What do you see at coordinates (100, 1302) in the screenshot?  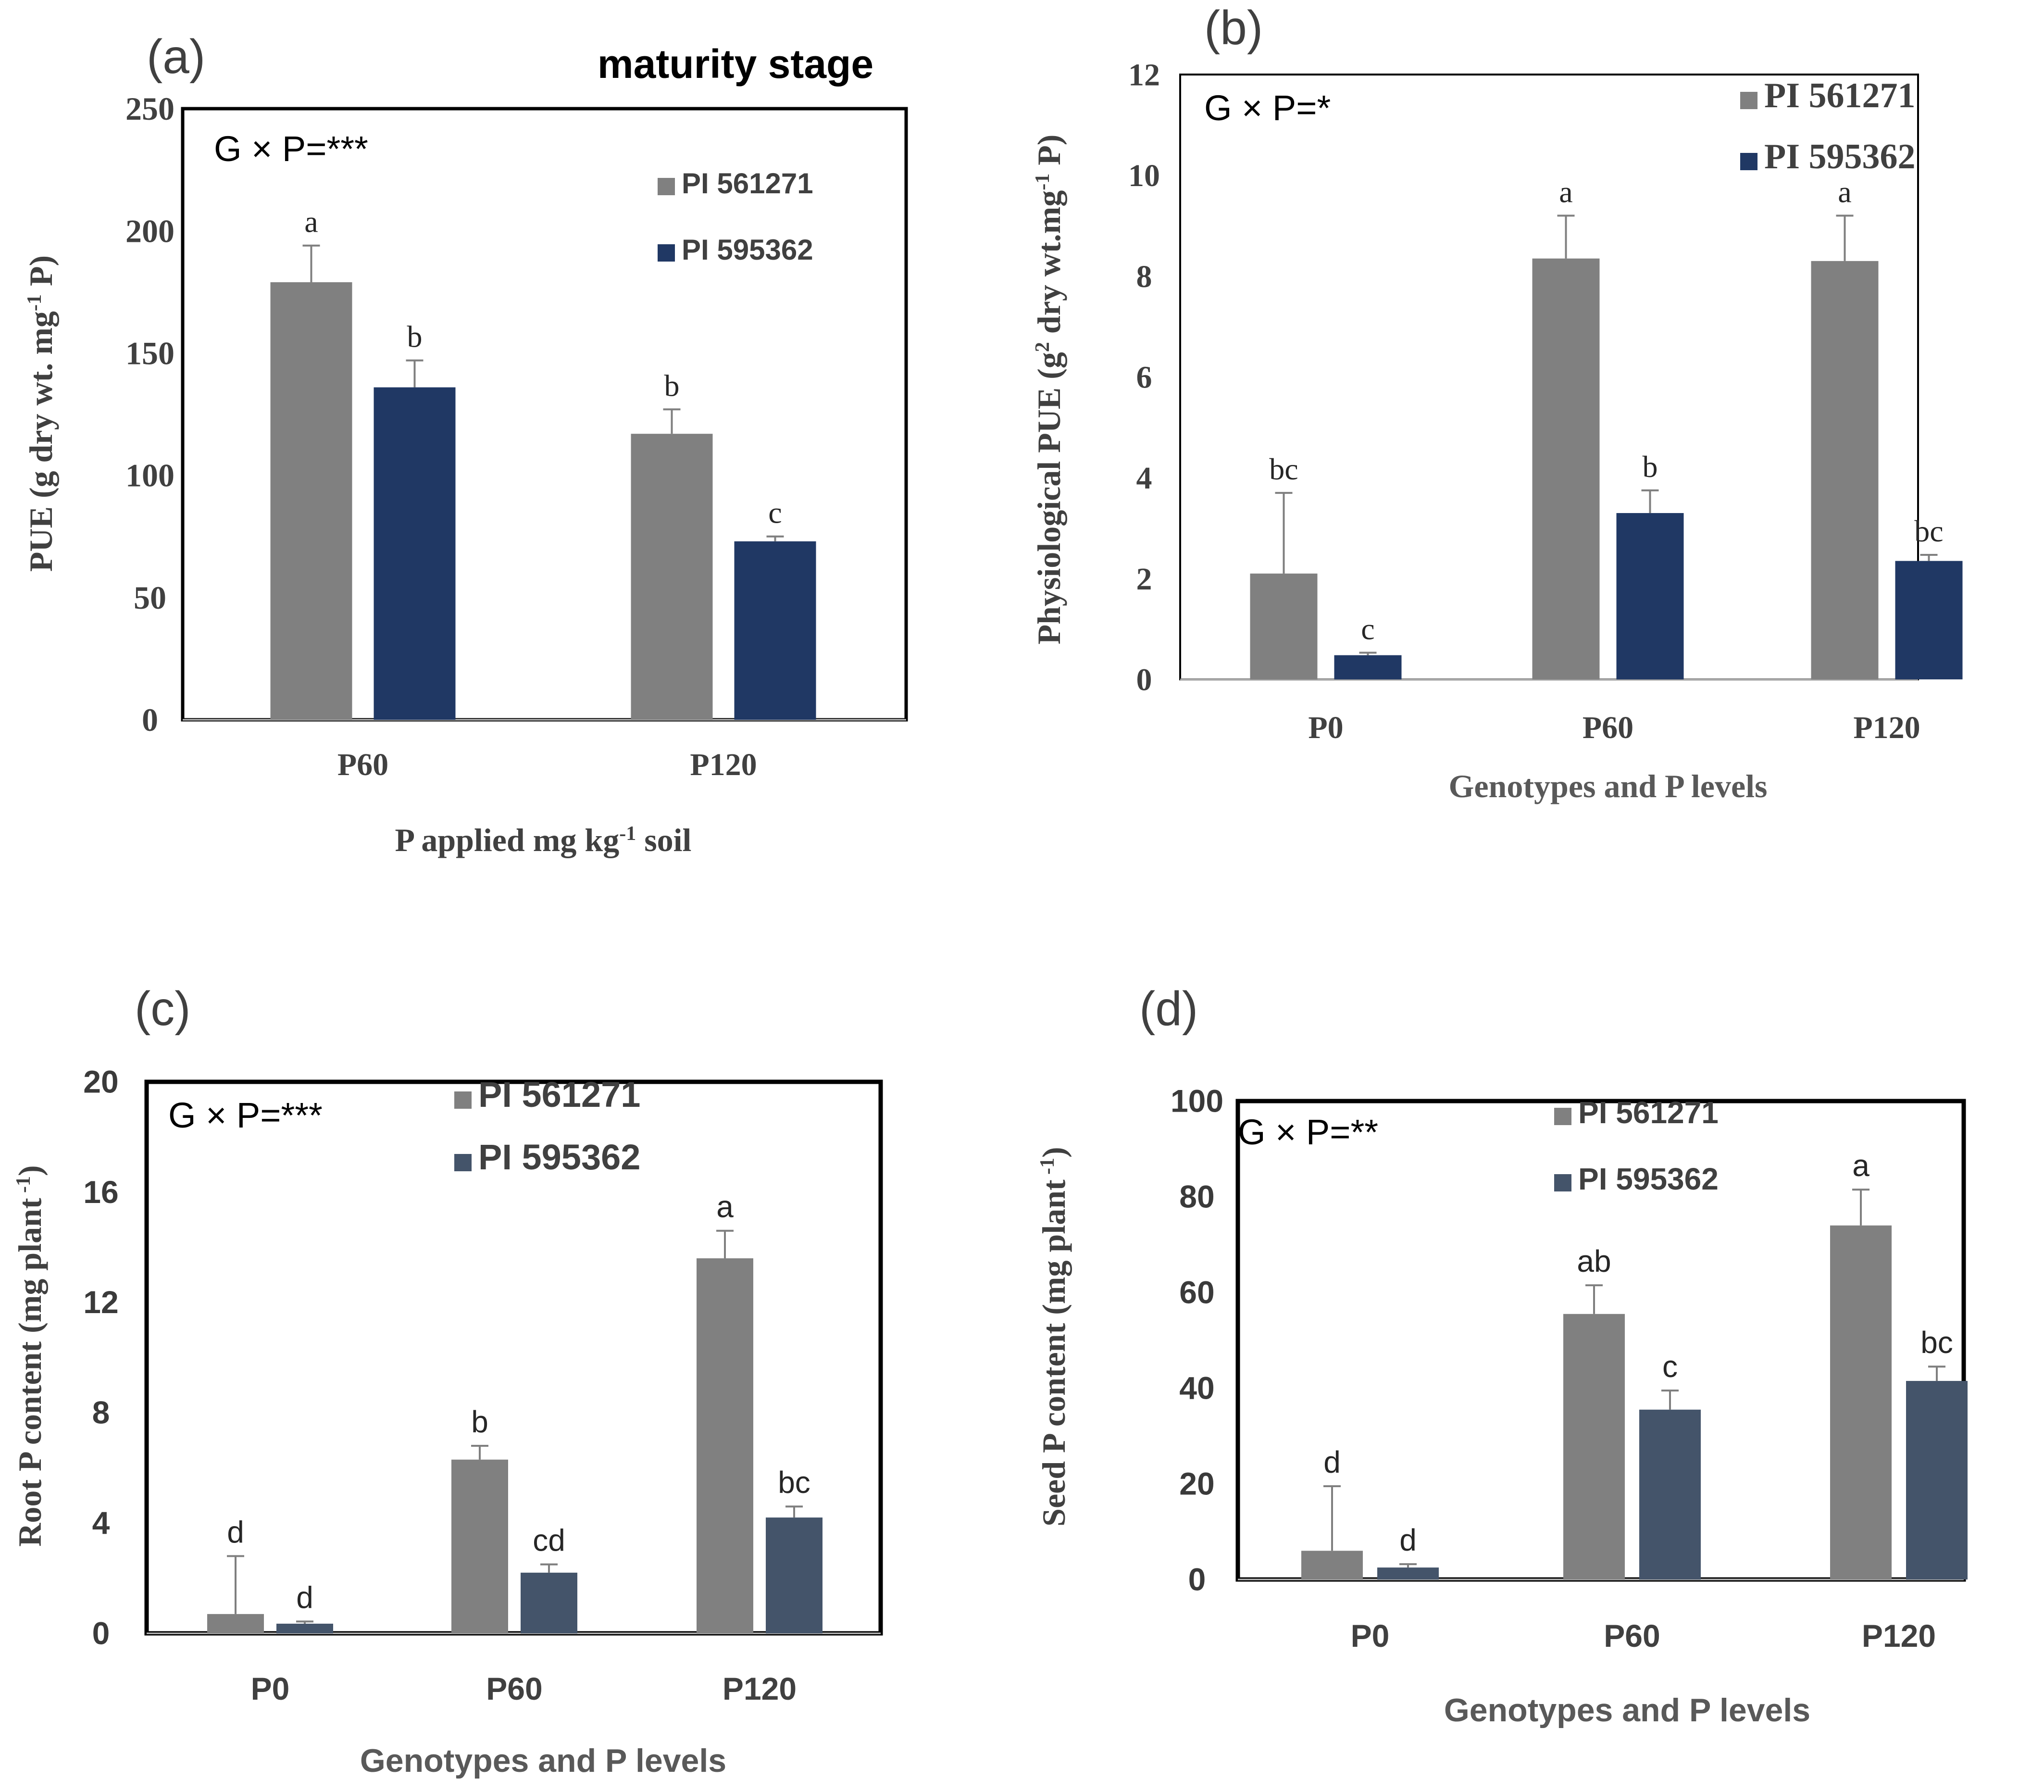 I see `y-tick-label: 12` at bounding box center [100, 1302].